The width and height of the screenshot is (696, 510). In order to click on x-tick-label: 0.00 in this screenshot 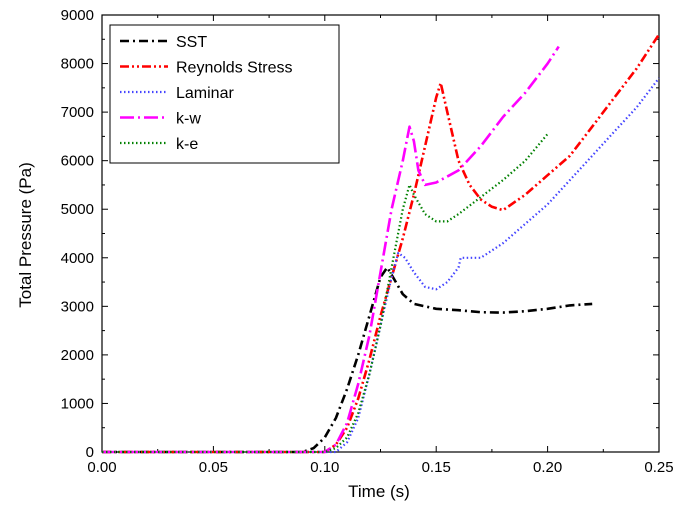, I will do `click(101, 467)`.